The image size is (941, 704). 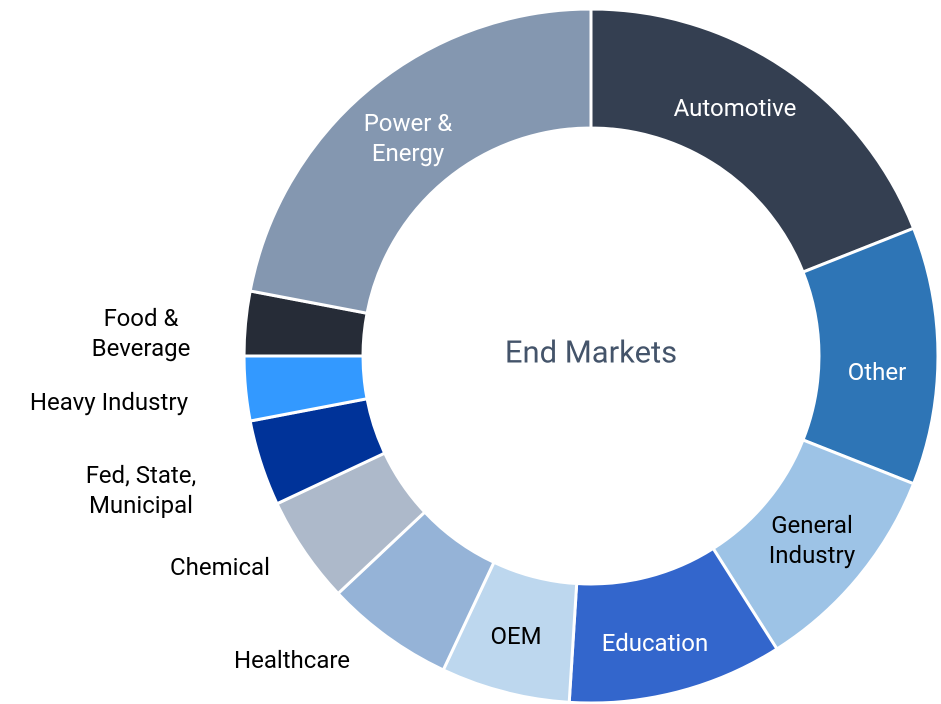 I want to click on segment-label: General Industry, so click(x=812, y=540).